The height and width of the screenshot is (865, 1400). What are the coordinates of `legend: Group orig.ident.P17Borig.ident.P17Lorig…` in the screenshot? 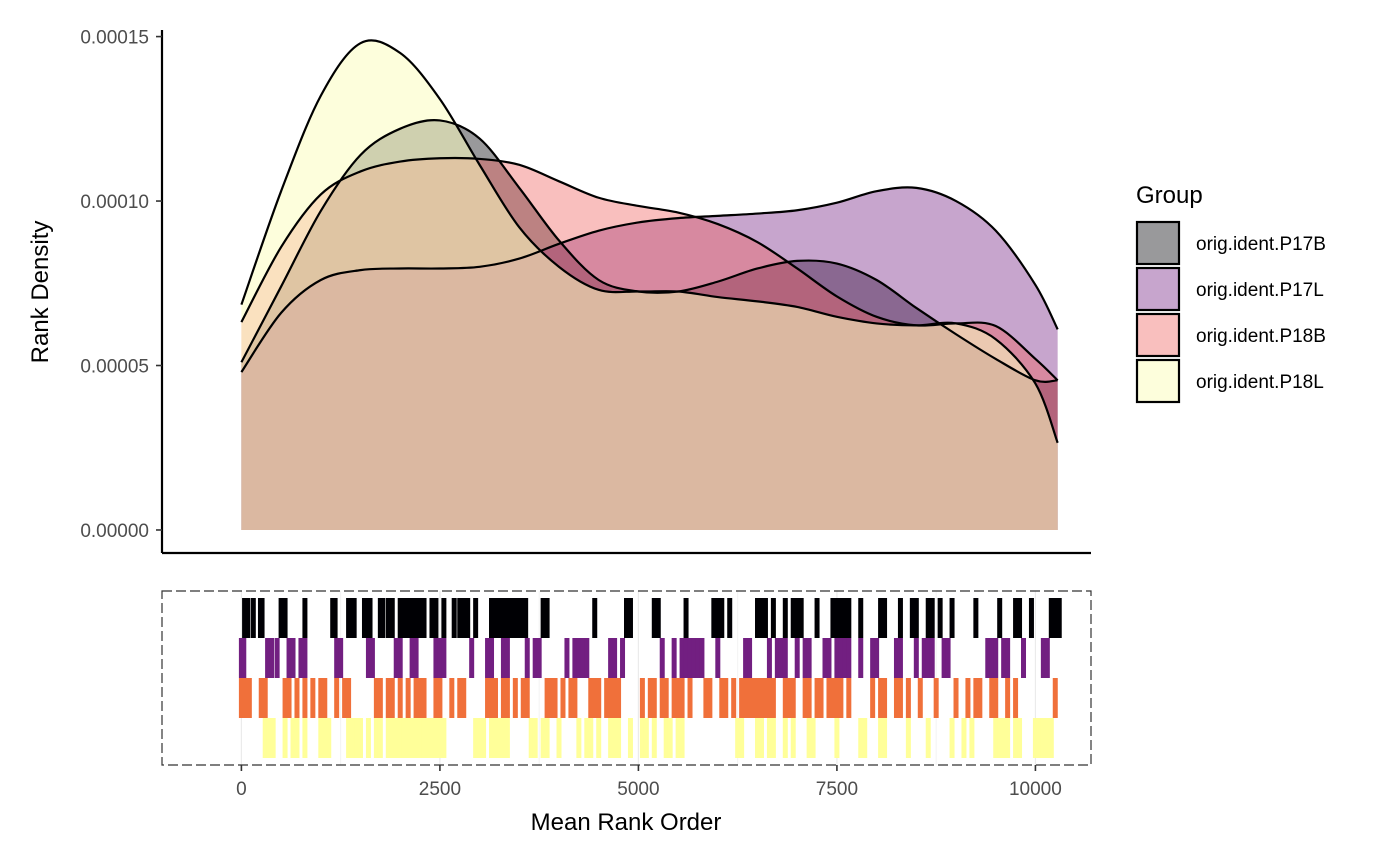 It's located at (1230, 293).